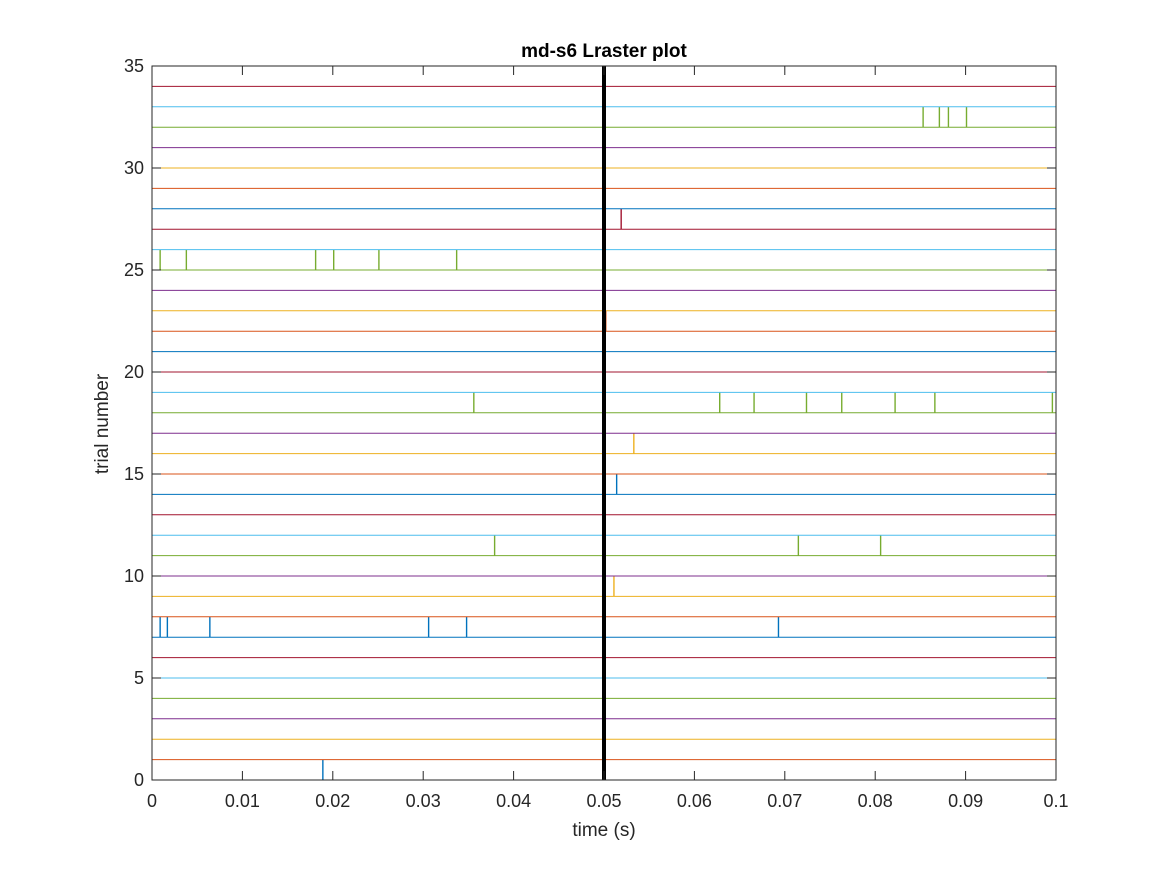 The width and height of the screenshot is (1167, 880). Describe the element at coordinates (134, 168) in the screenshot. I see `y-tick-label: 30` at that location.